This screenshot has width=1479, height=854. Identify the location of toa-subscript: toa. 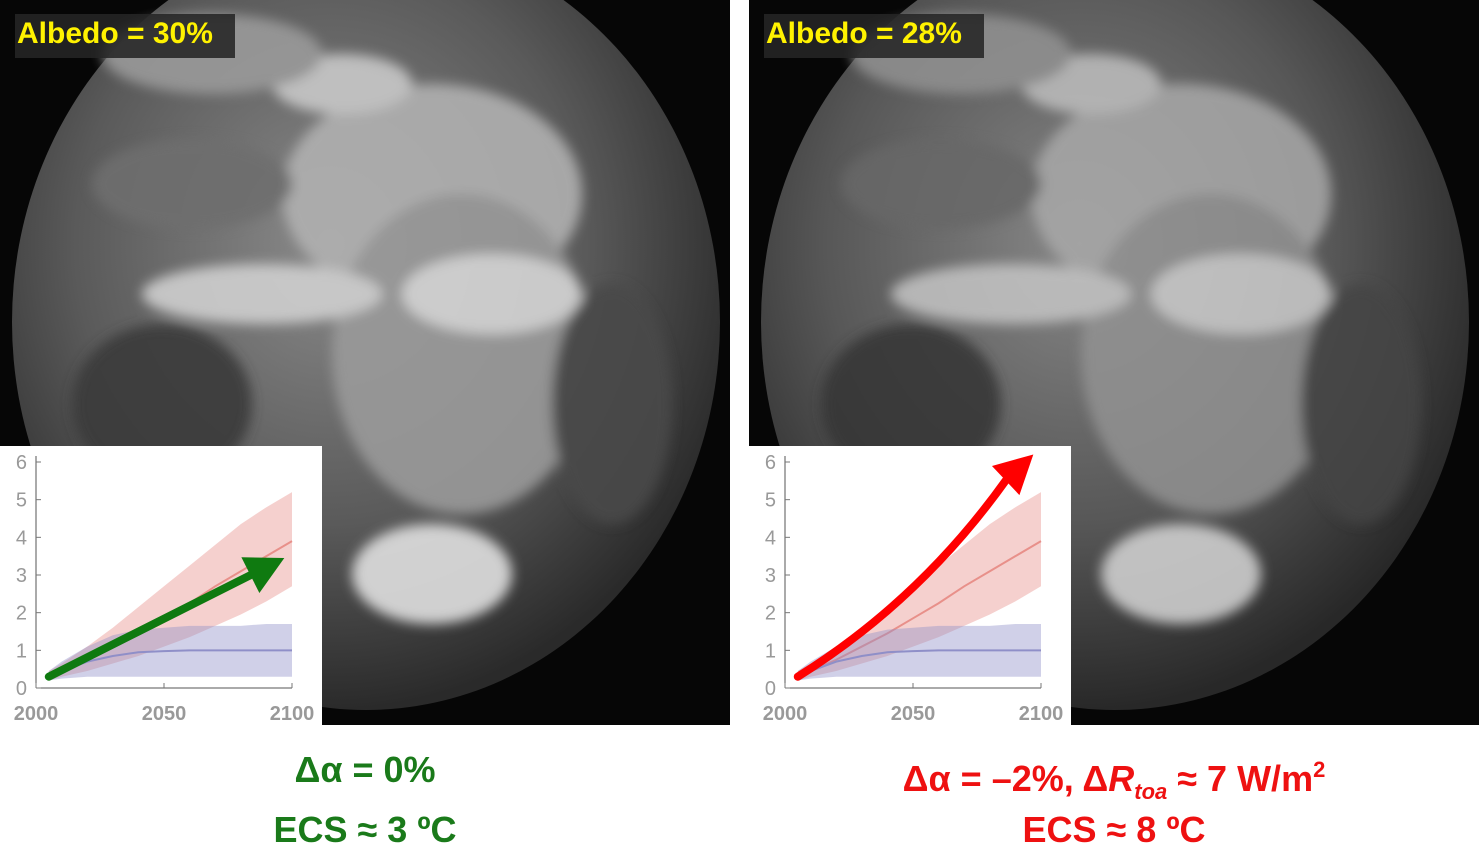
(1151, 791).